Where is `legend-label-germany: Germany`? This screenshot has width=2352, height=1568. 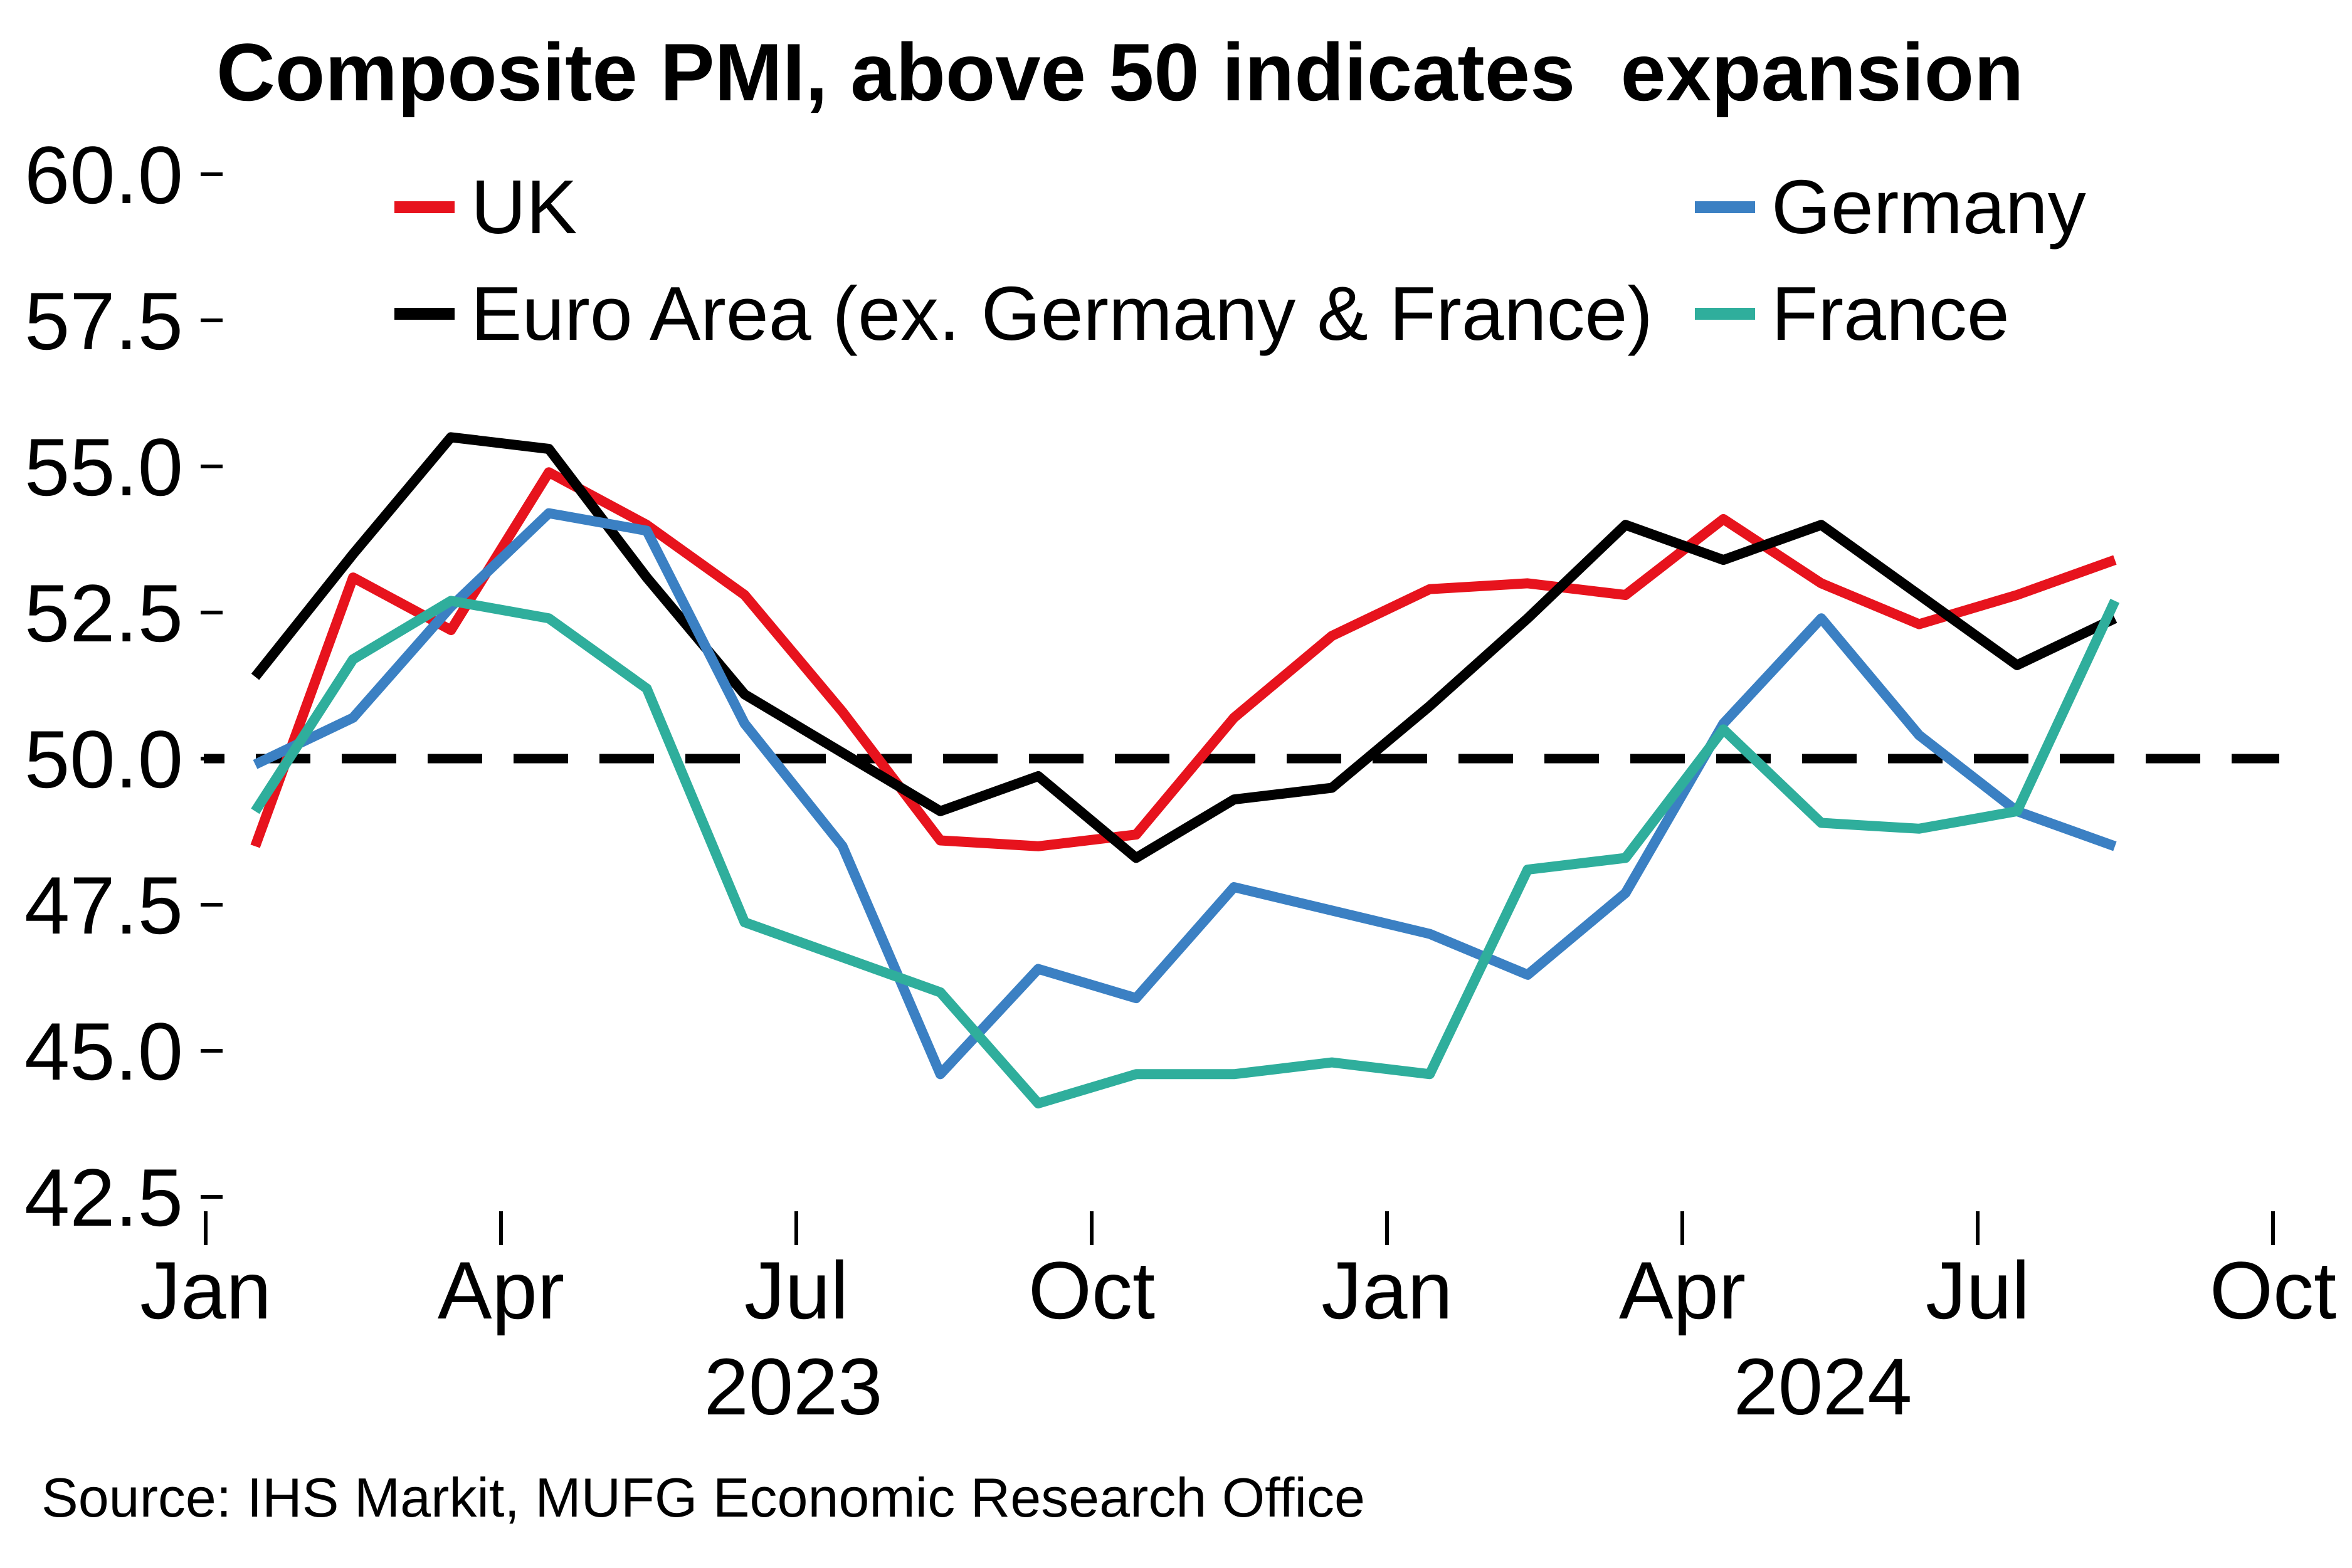 legend-label-germany: Germany is located at coordinates (1928, 207).